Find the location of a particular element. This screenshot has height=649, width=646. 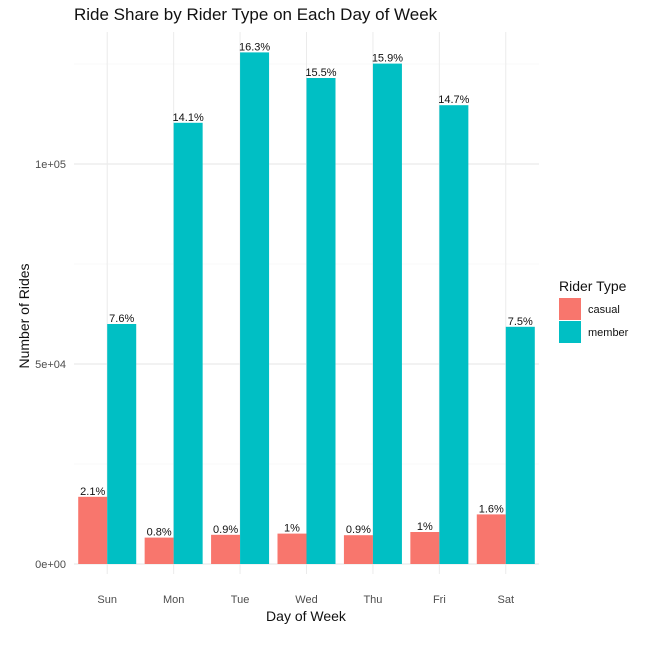

legend-key-casual is located at coordinates (570, 309).